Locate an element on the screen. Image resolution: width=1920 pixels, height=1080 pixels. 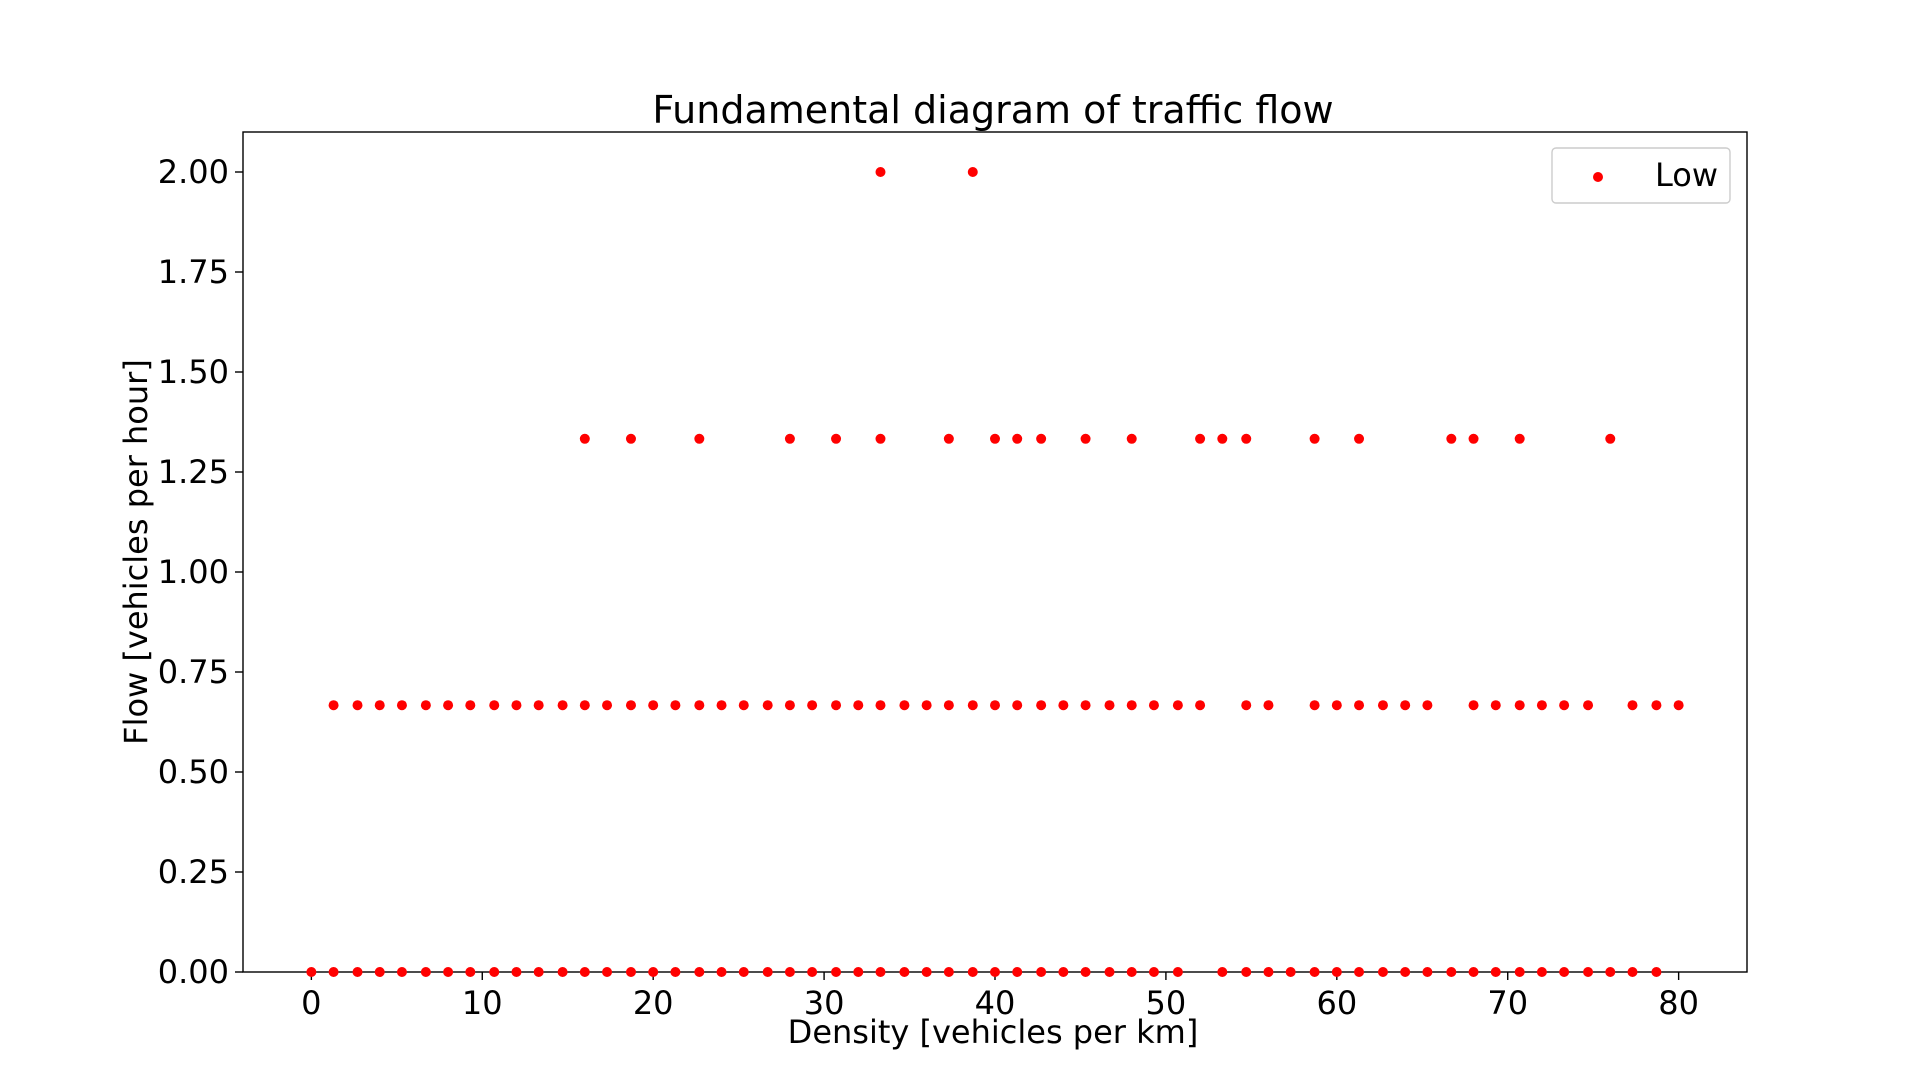
y-tick-label: 0.00 is located at coordinates (193, 972).